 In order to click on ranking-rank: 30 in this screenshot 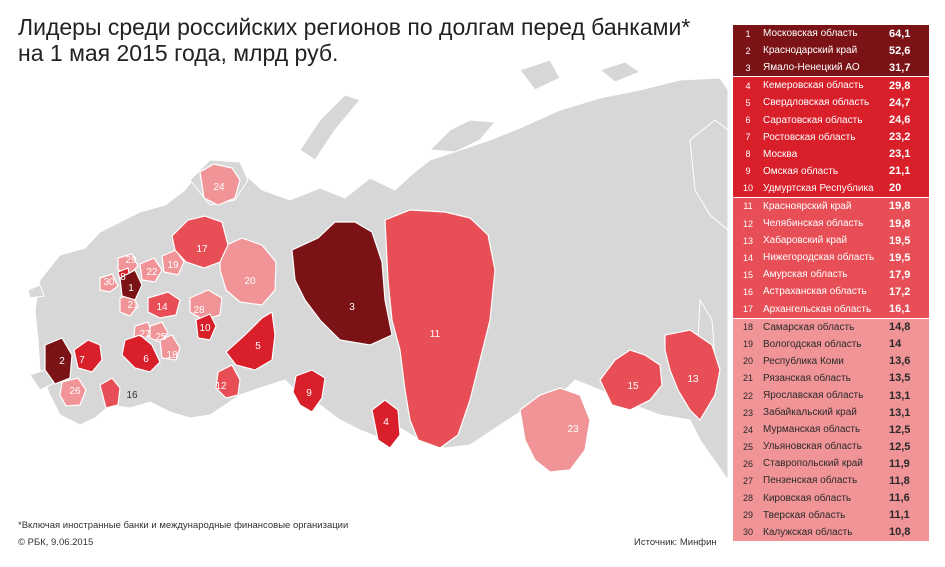, I will do `click(747, 532)`.